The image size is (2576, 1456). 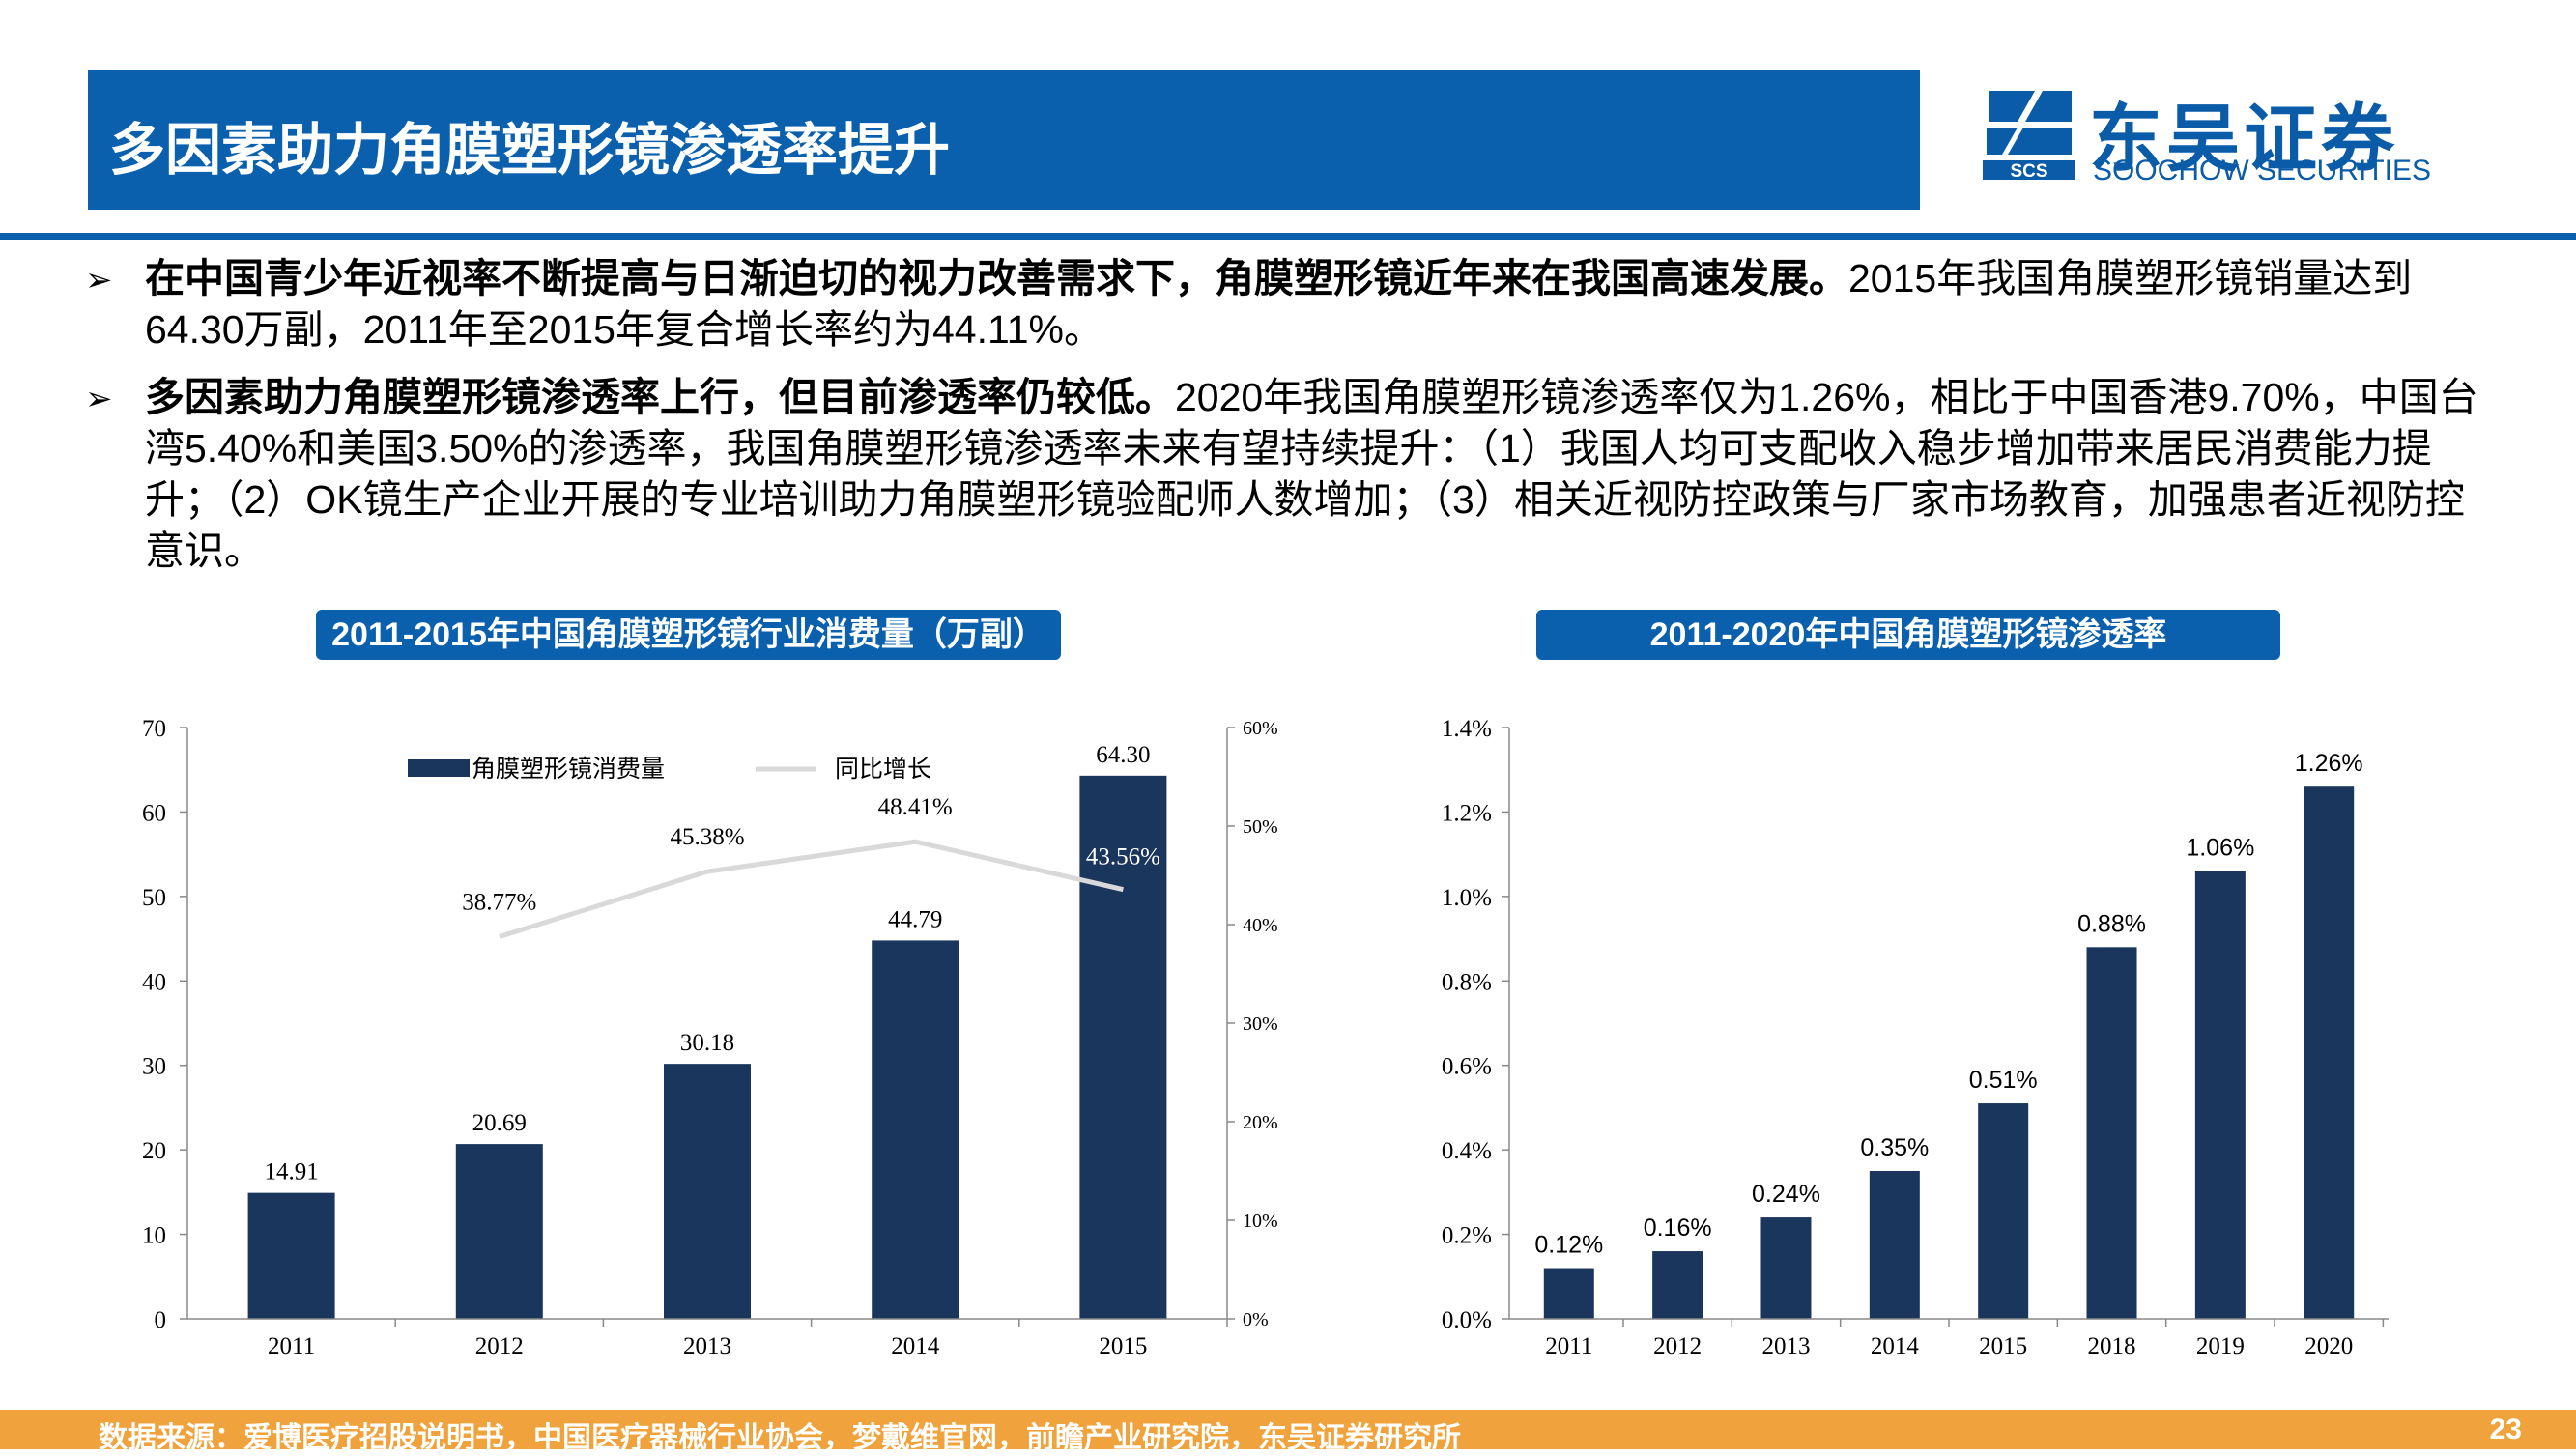 I want to click on x-tick-label: 2018, so click(x=2112, y=1346).